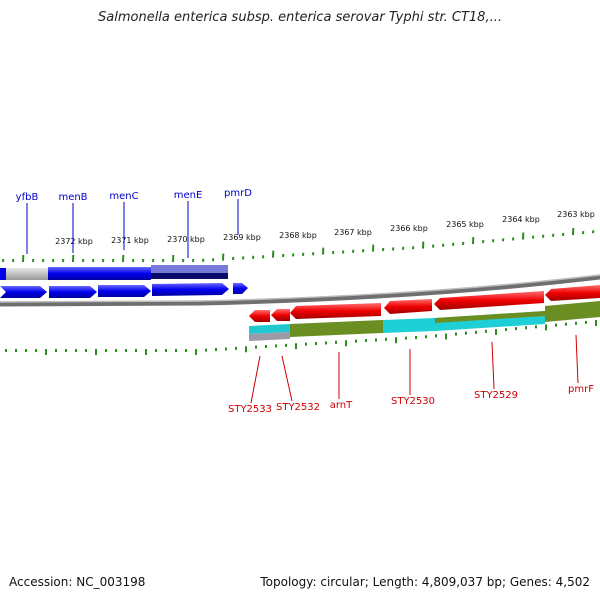 This screenshot has width=600, height=600. Describe the element at coordinates (298, 407) in the screenshot. I see `gene-label: STY2532` at that location.